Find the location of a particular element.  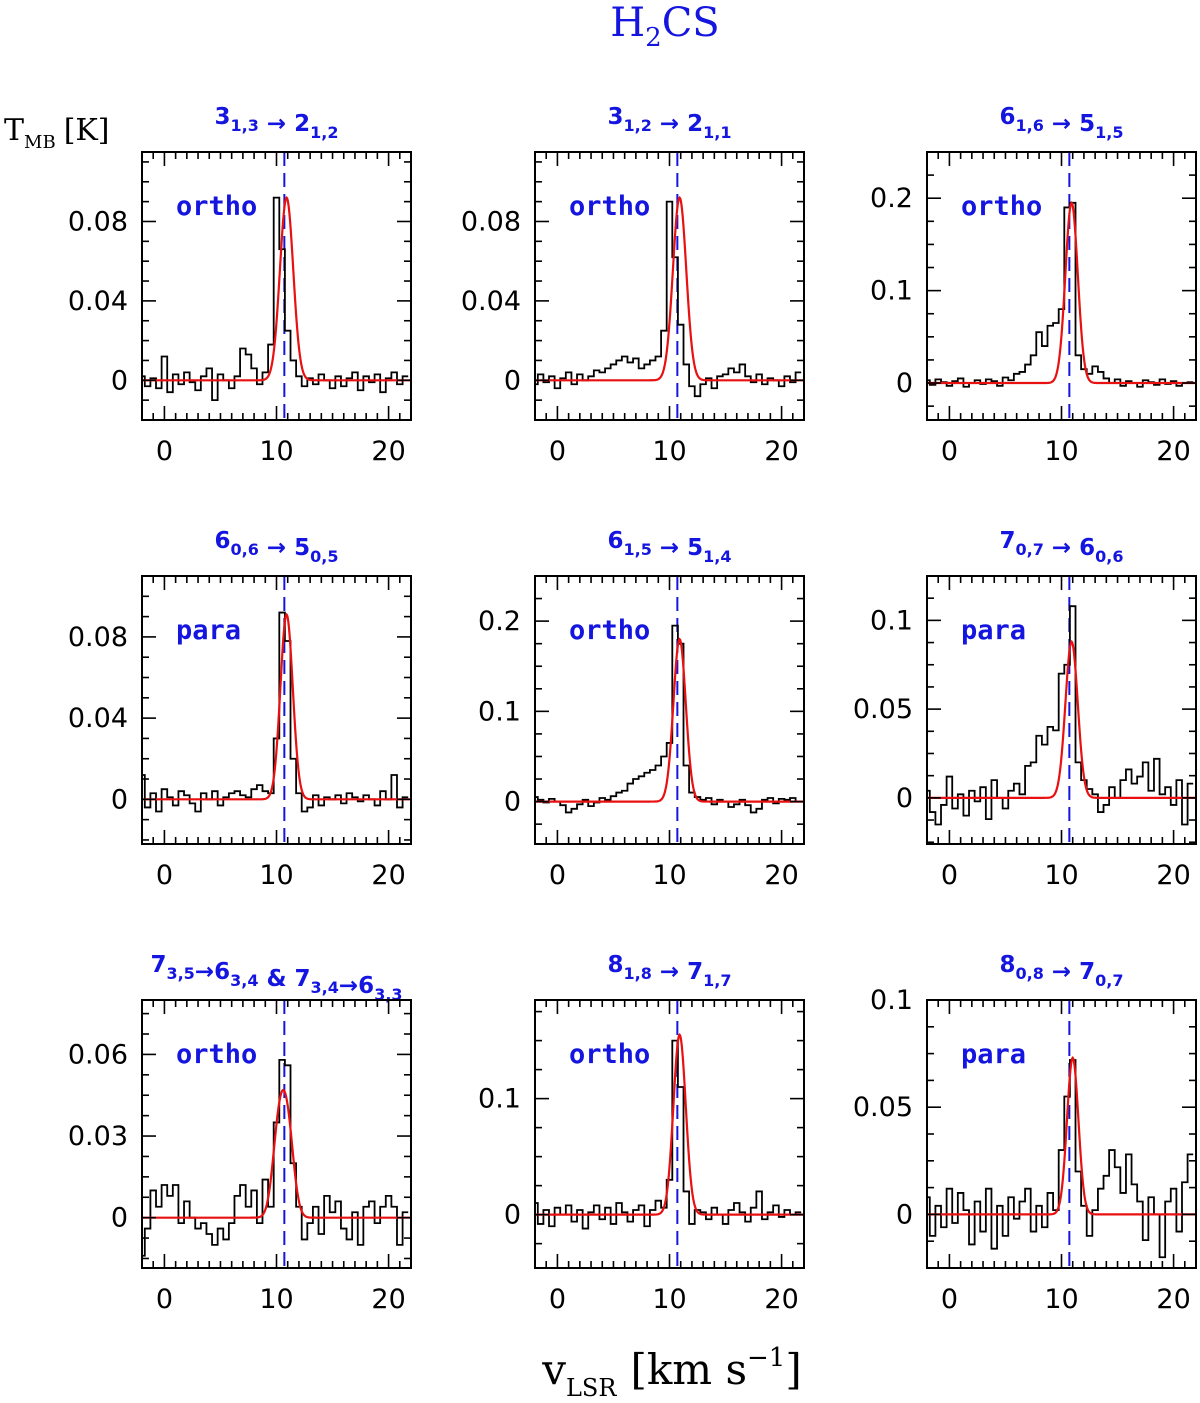

y-tick-label: 0.2 is located at coordinates (499, 621).